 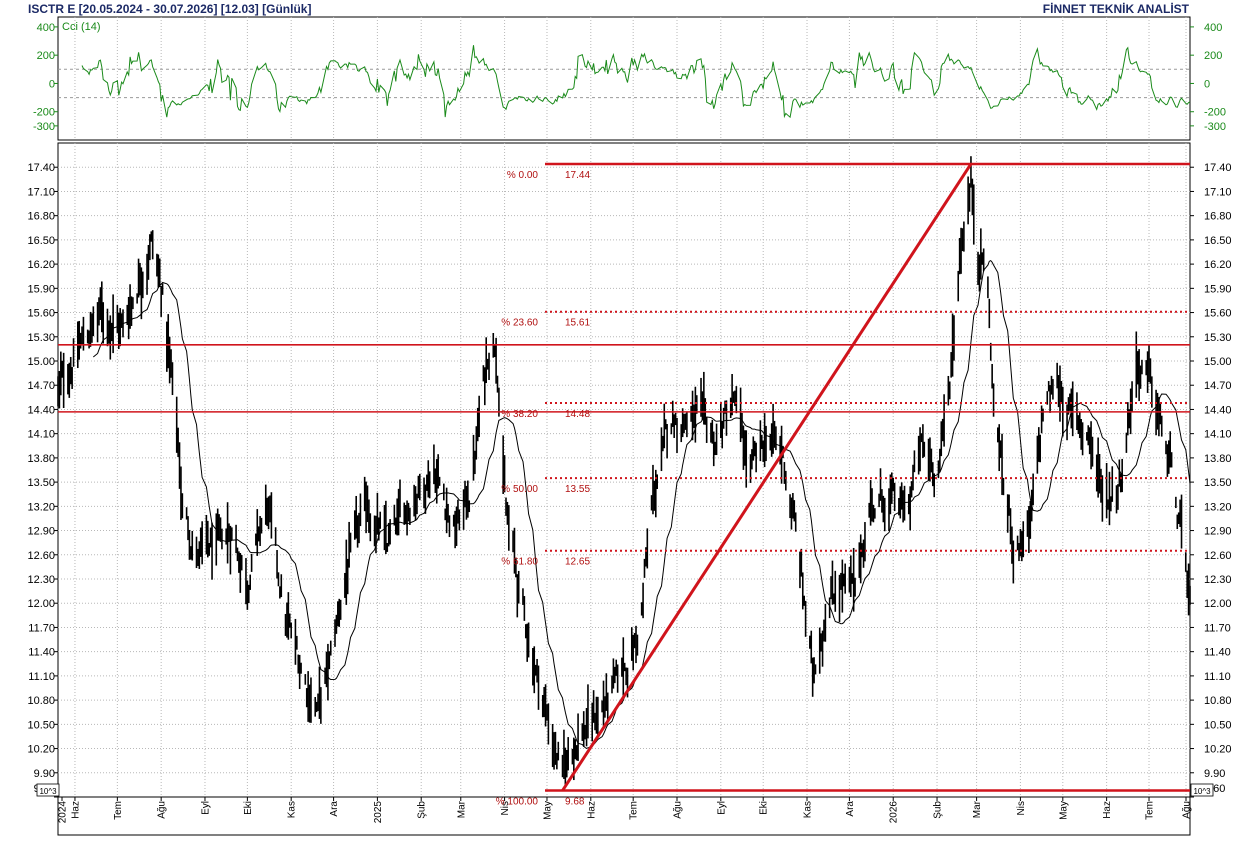 What do you see at coordinates (48, 791) in the screenshot?
I see `multiplier-label: 10^3` at bounding box center [48, 791].